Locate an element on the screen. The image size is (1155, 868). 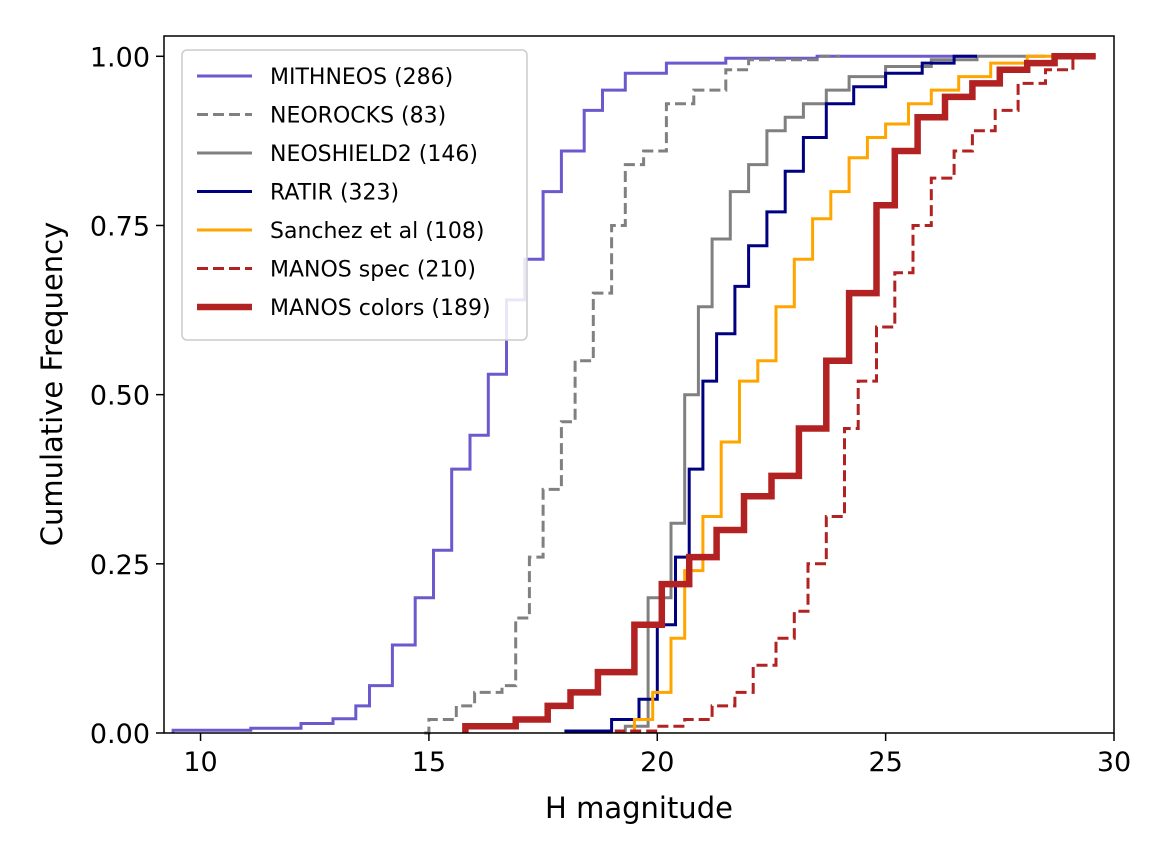
legend-label: NEOSHIELD2 (146) is located at coordinates (374, 154).